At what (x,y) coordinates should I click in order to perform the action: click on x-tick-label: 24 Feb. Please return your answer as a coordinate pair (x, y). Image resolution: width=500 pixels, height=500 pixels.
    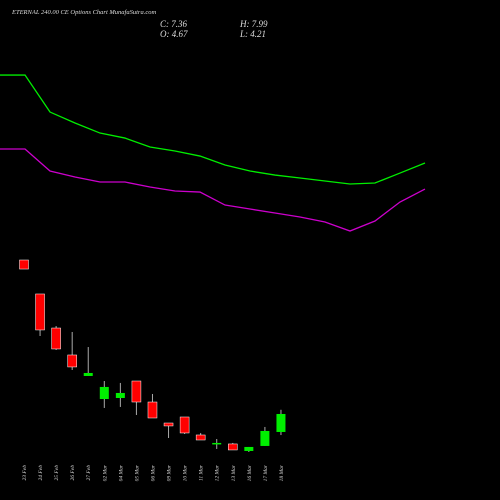
    Looking at the image, I should click on (40, 473).